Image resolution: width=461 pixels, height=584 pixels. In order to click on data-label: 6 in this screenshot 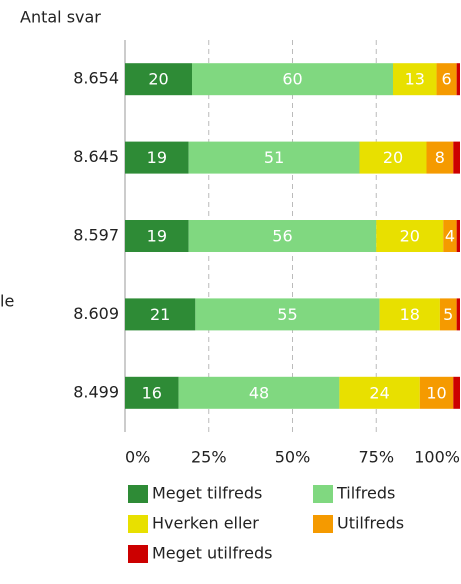, I will do `click(447, 79)`.